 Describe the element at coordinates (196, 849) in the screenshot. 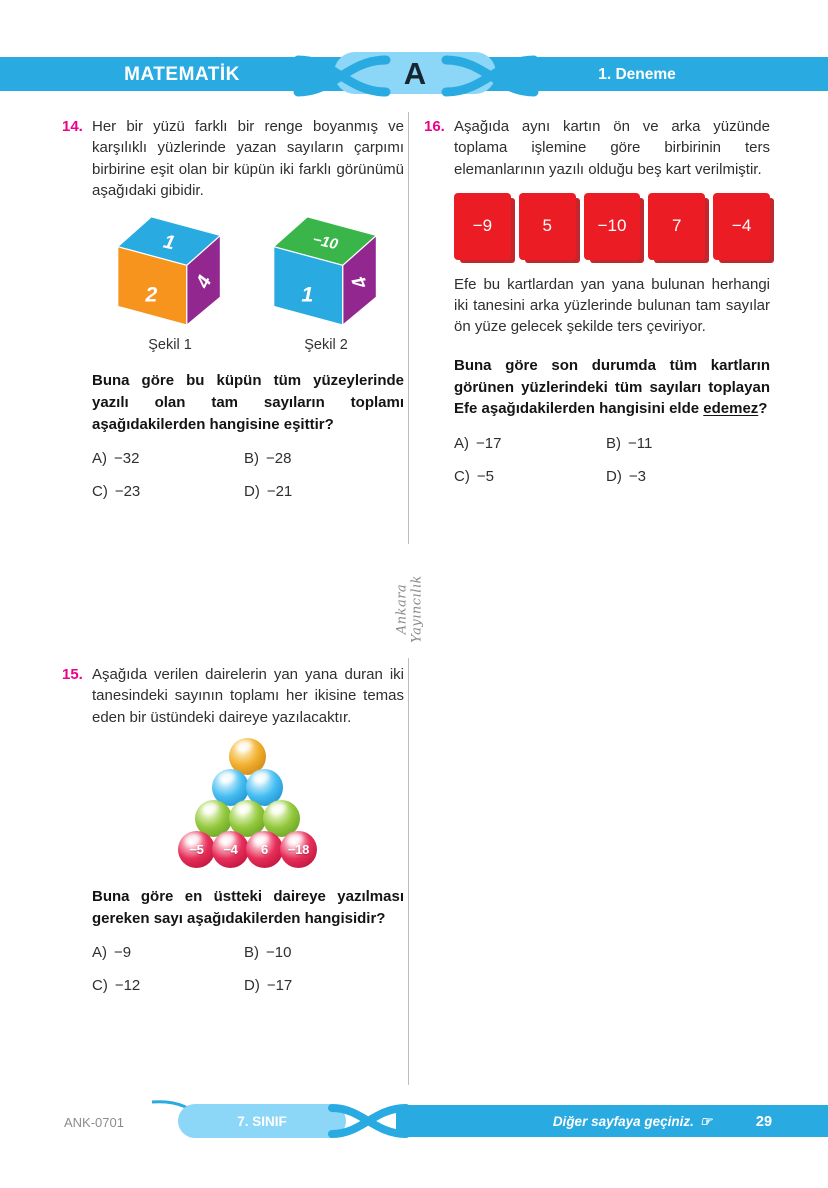

I see `circle-row4-1: −5` at that location.